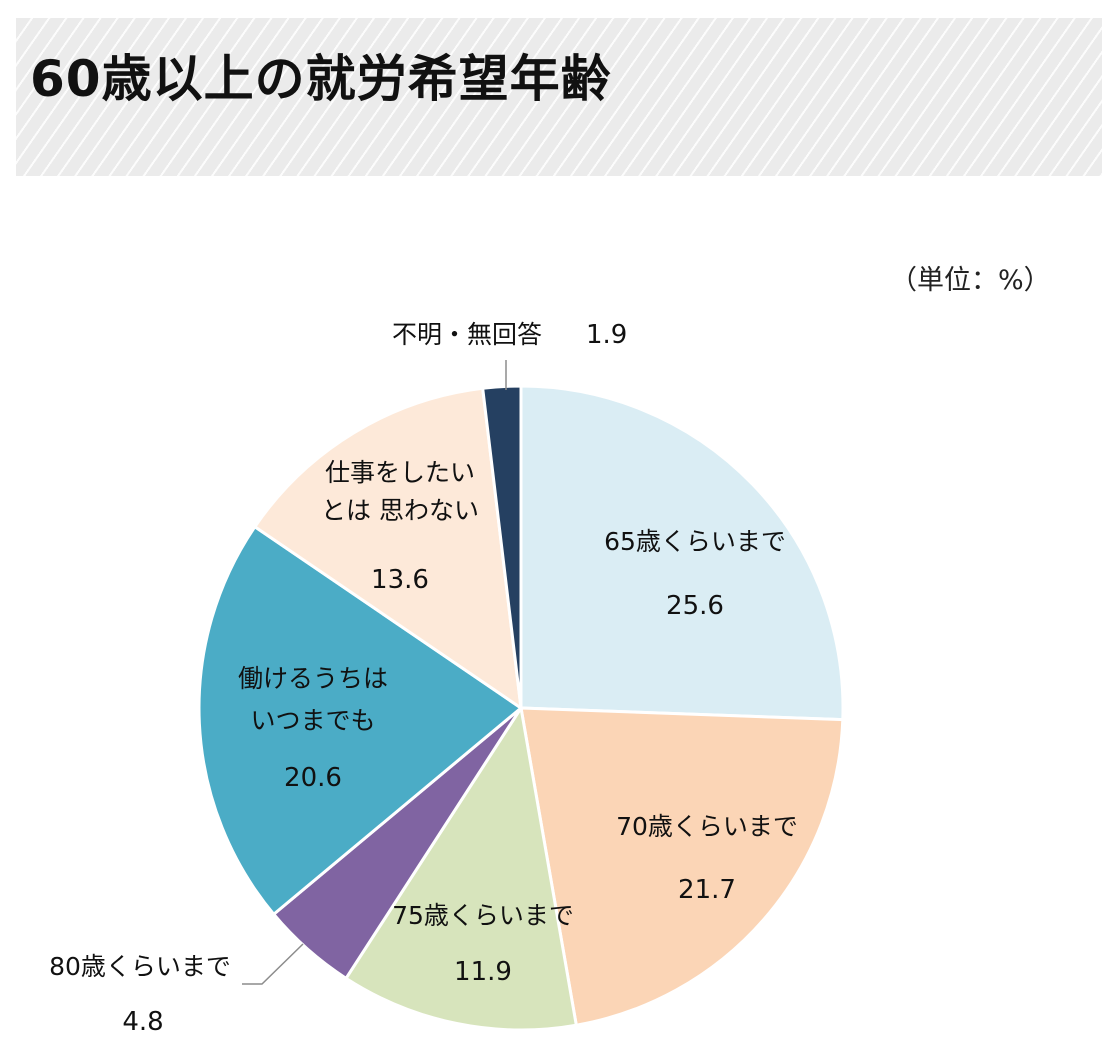 The image size is (1117, 1057). What do you see at coordinates (400, 580) in the screenshot?
I see `slice-value-label: 13.6` at bounding box center [400, 580].